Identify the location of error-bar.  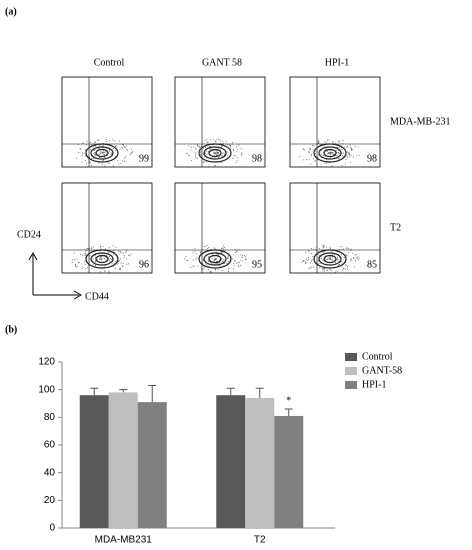
(230, 391).